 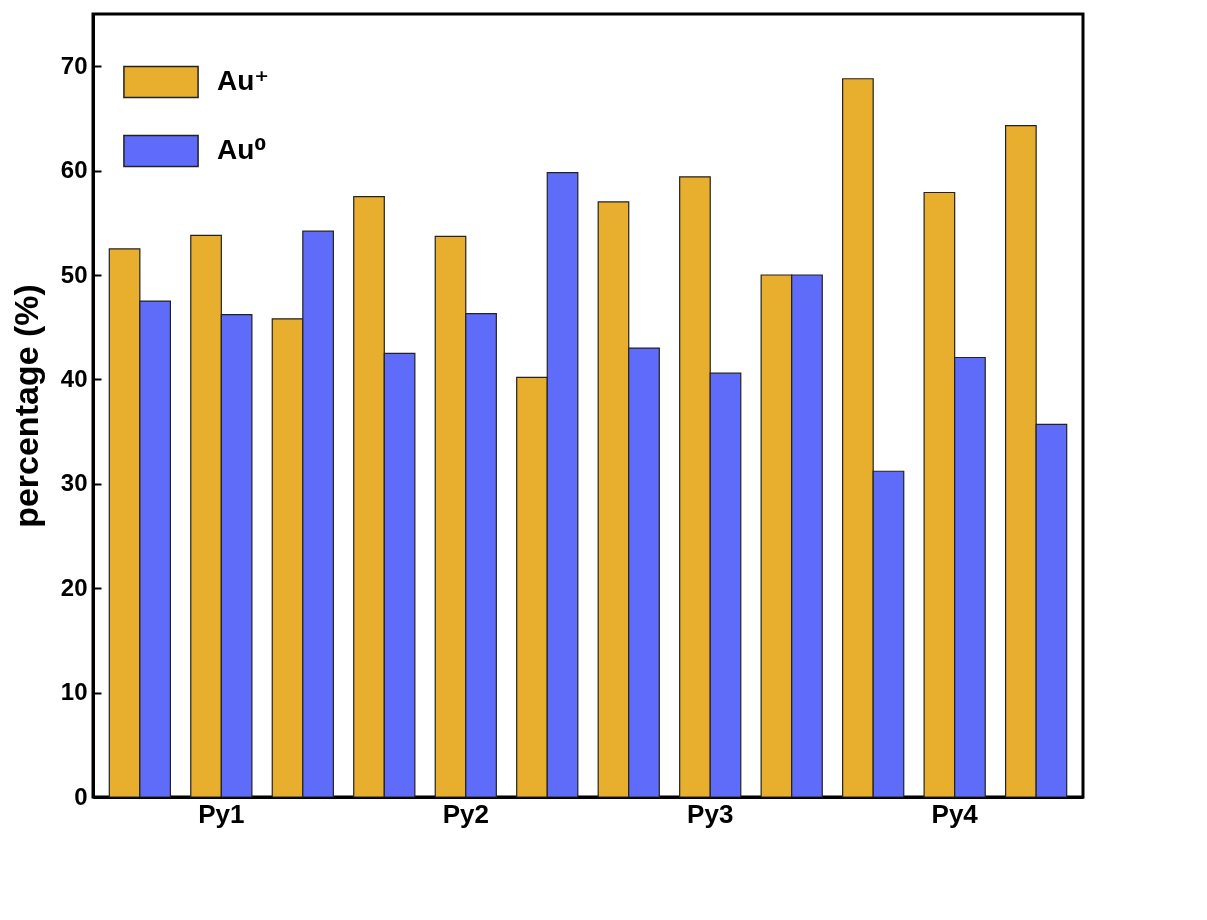 What do you see at coordinates (465, 813) in the screenshot?
I see `x-tick-label: Py2` at bounding box center [465, 813].